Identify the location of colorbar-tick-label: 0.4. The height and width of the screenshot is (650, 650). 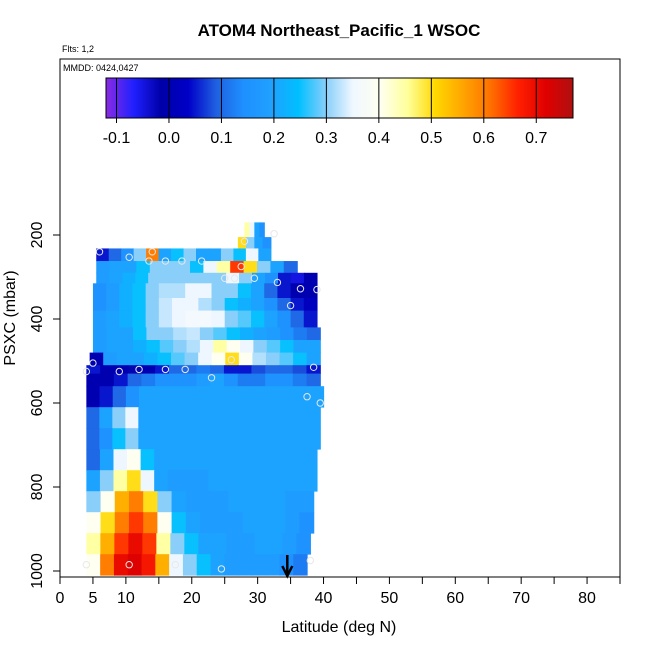
(379, 138).